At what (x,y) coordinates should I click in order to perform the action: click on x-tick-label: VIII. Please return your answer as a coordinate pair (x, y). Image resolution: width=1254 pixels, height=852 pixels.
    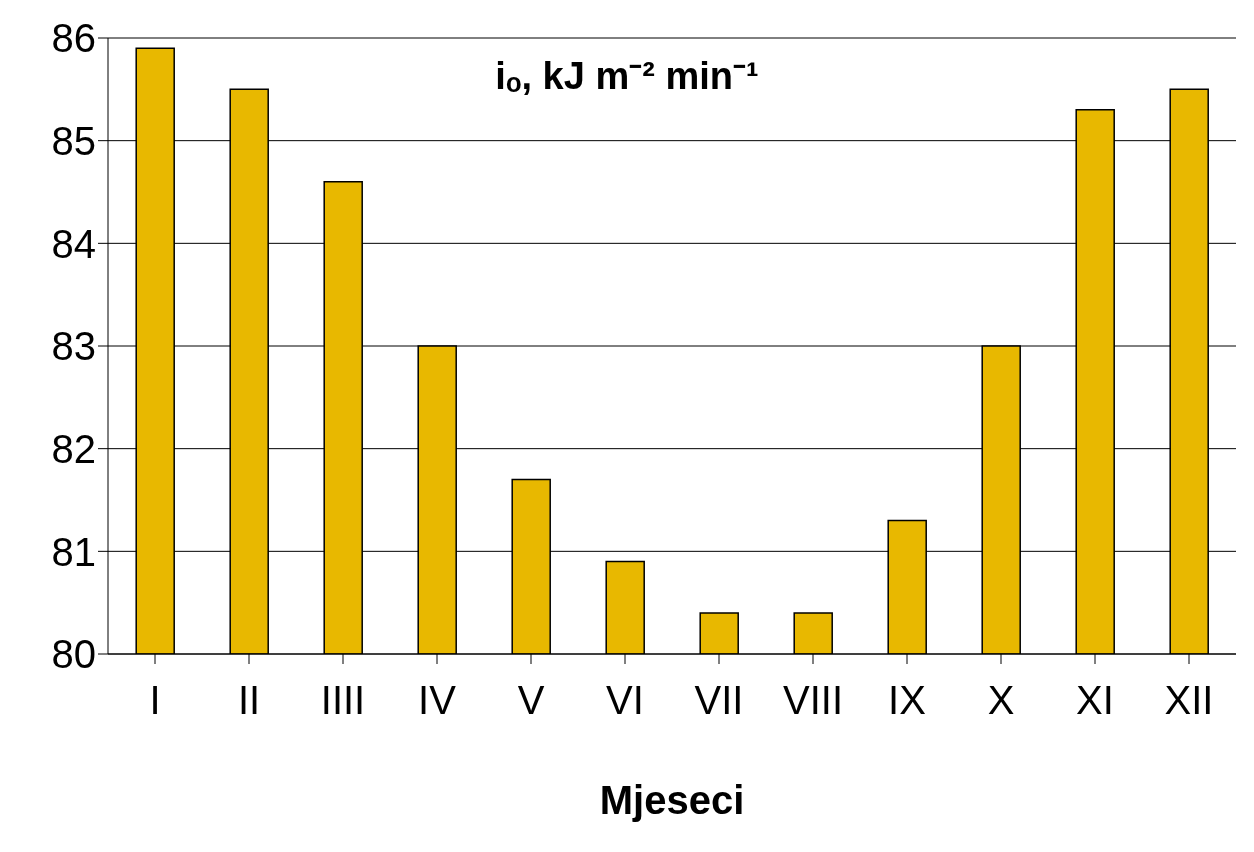
    Looking at the image, I should click on (813, 700).